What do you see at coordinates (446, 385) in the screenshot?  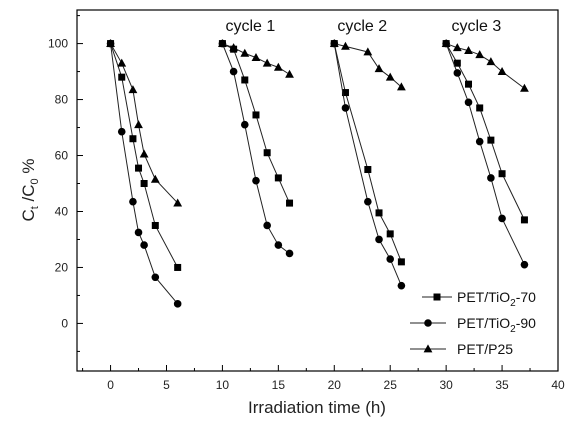 I see `x-tick-label: 30` at bounding box center [446, 385].